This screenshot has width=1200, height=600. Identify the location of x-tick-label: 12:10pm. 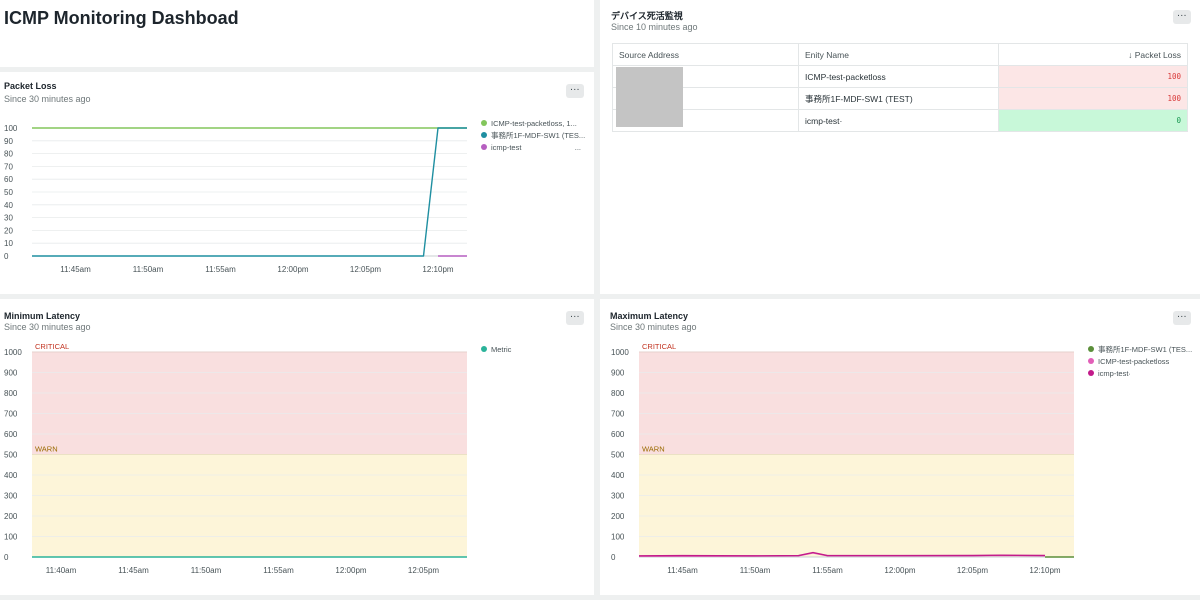
(1044, 570).